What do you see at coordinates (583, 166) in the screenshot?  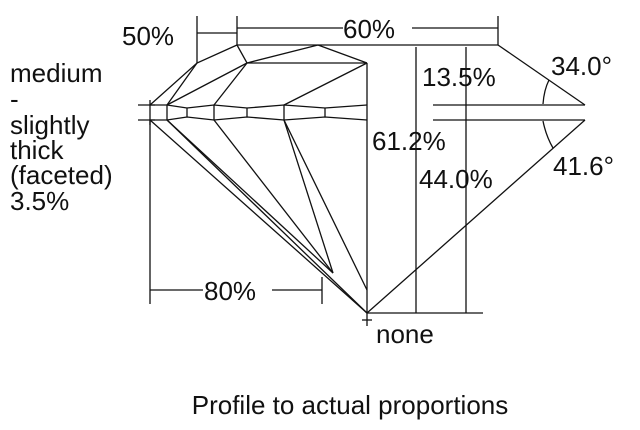 I see `pavilion-angle-label: 41.6°` at bounding box center [583, 166].